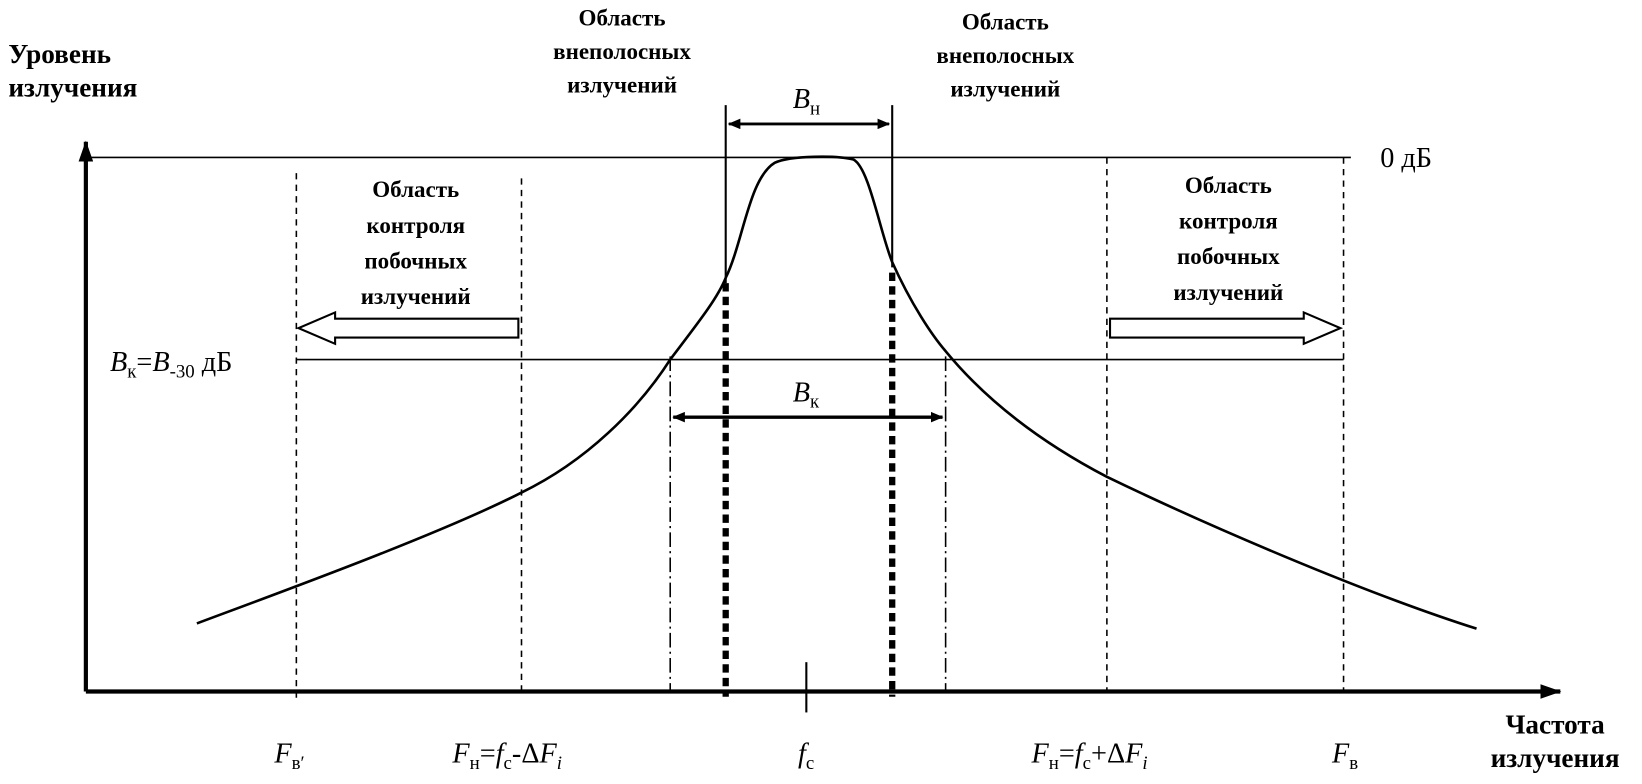 Image resolution: width=1642 pixels, height=784 pixels. What do you see at coordinates (182, 371) in the screenshot?
I see `text-part: -30` at bounding box center [182, 371].